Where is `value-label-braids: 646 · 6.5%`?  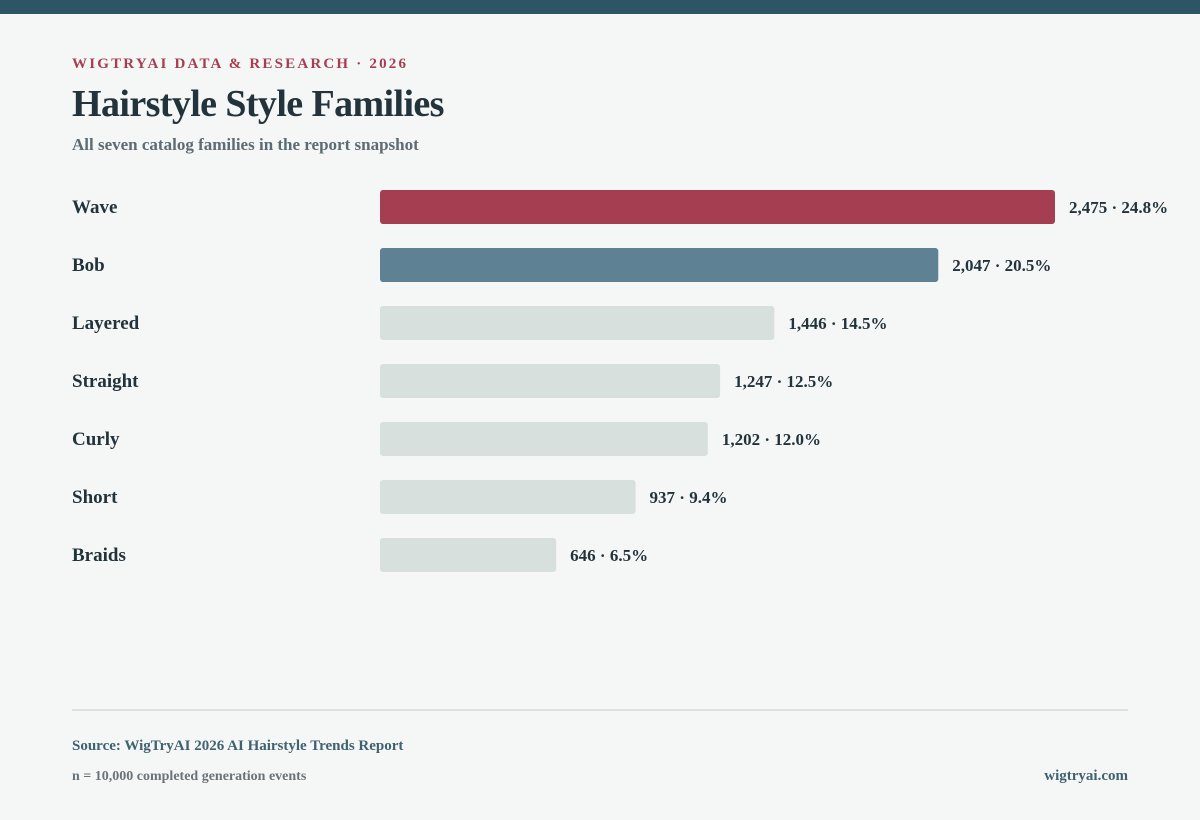
value-label-braids: 646 · 6.5% is located at coordinates (609, 555).